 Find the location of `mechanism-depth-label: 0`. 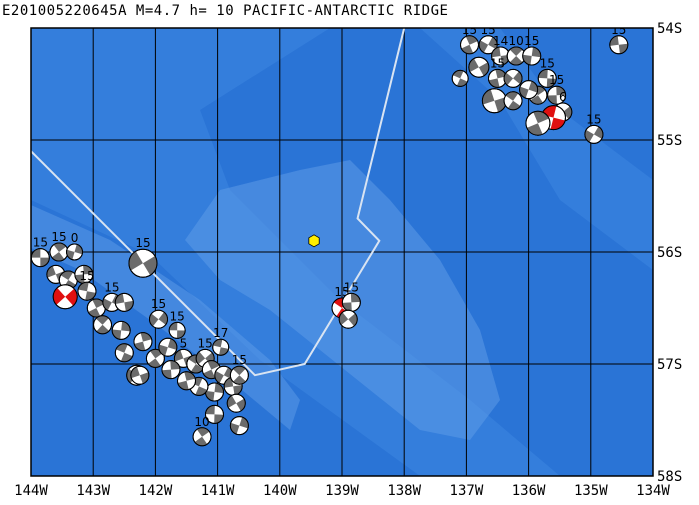

mechanism-depth-label: 0 is located at coordinates (75, 238).